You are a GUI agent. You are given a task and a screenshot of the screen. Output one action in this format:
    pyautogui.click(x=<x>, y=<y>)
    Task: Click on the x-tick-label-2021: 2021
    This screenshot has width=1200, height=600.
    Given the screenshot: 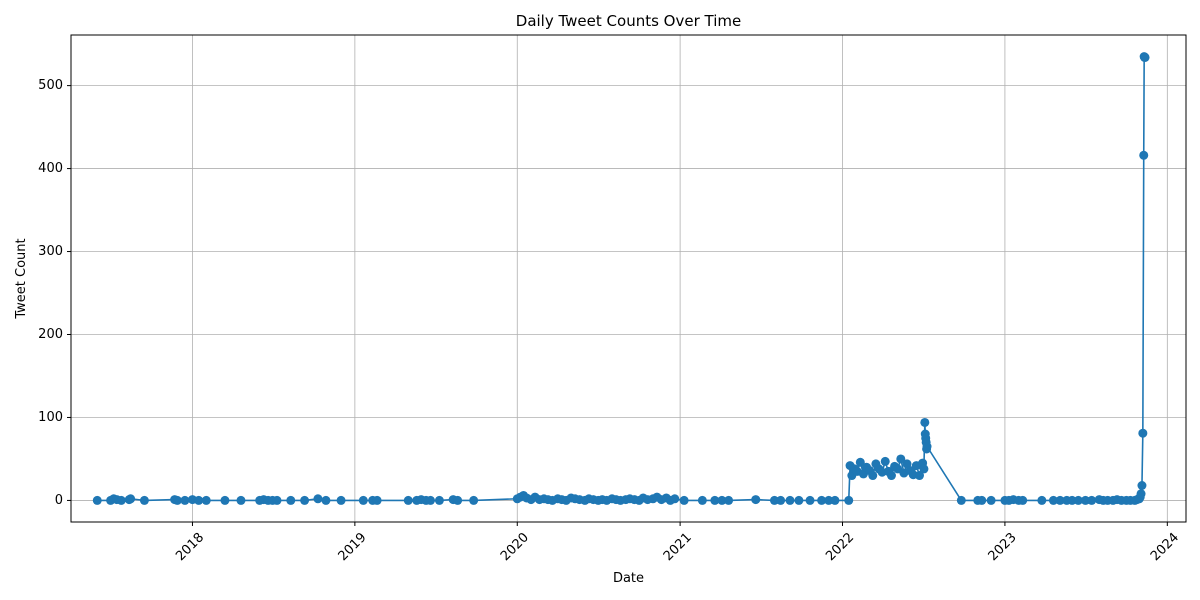 What is the action you would take?
    pyautogui.click(x=678, y=547)
    